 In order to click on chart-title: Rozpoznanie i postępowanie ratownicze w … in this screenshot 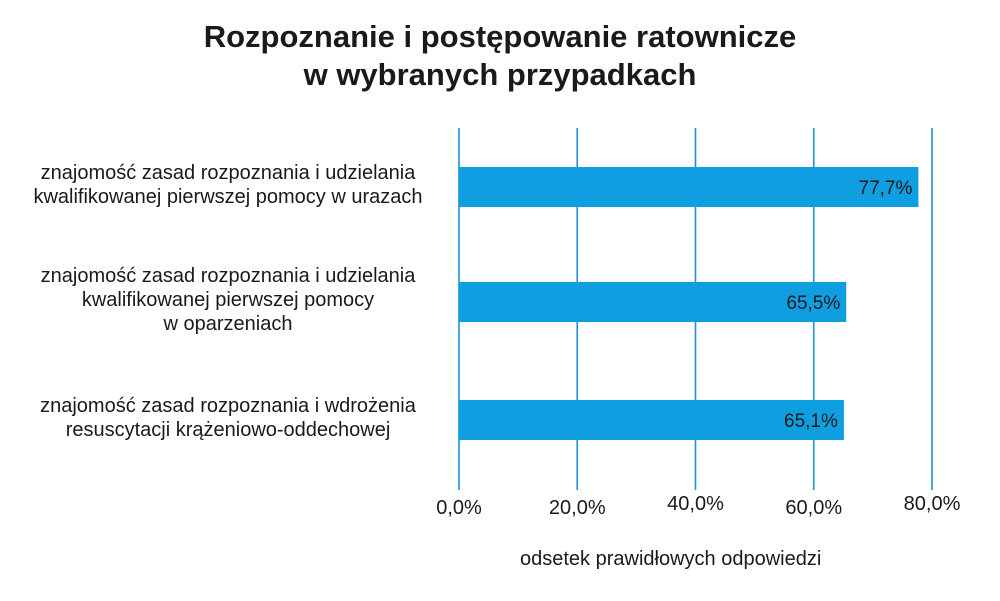, I will do `click(500, 56)`.